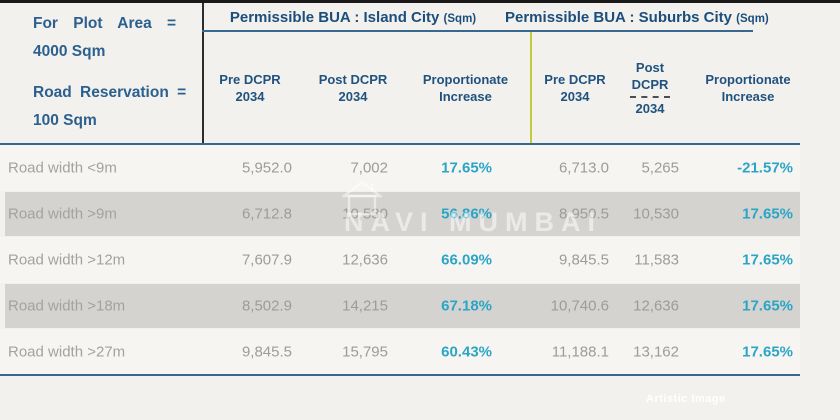  I want to click on suburbs-title-unit: (Sqm), so click(752, 19).